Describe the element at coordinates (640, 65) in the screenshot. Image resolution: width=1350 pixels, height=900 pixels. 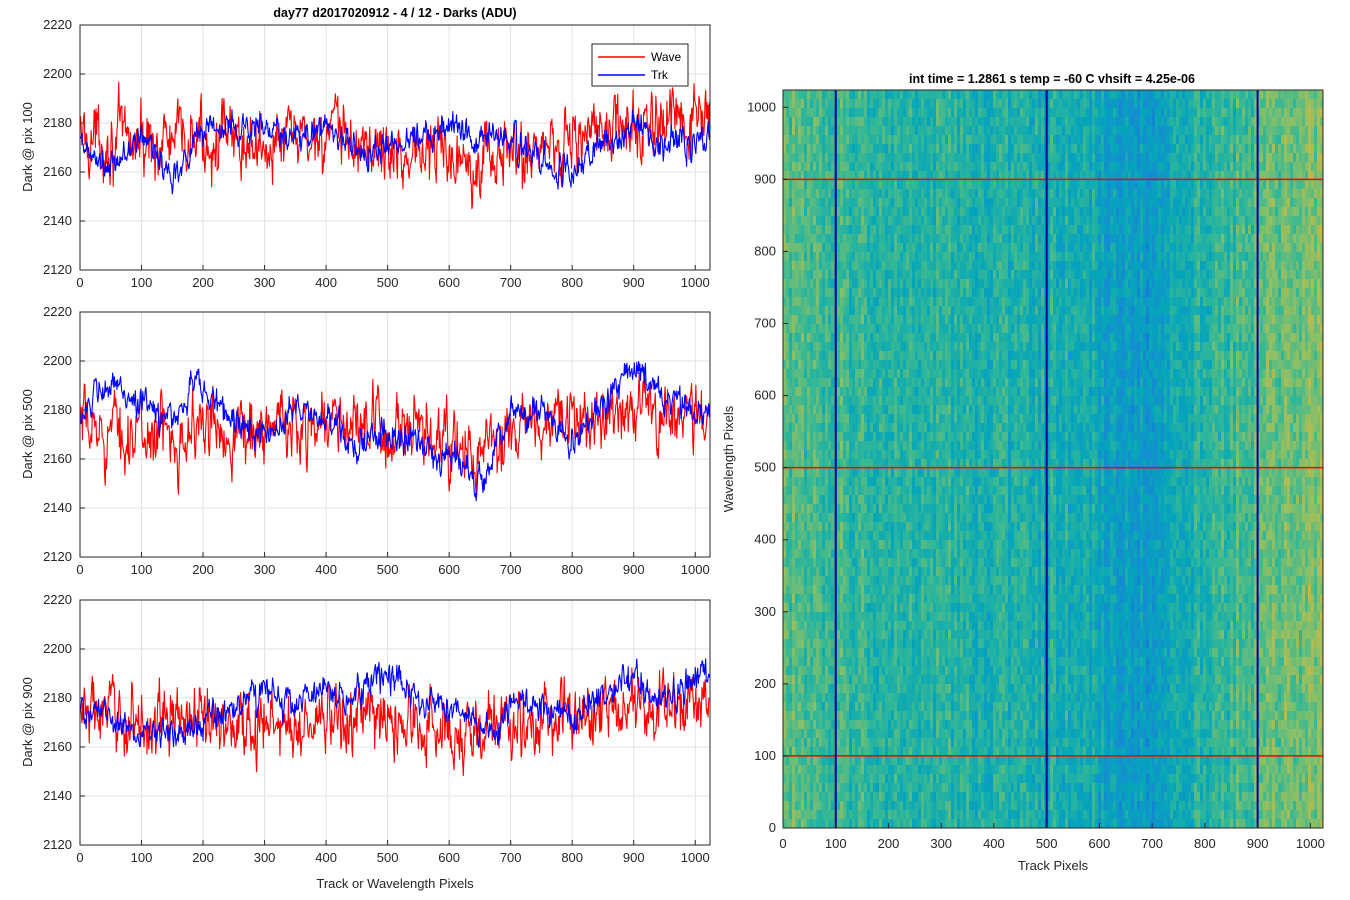
I see `legend: Wave Trk` at that location.